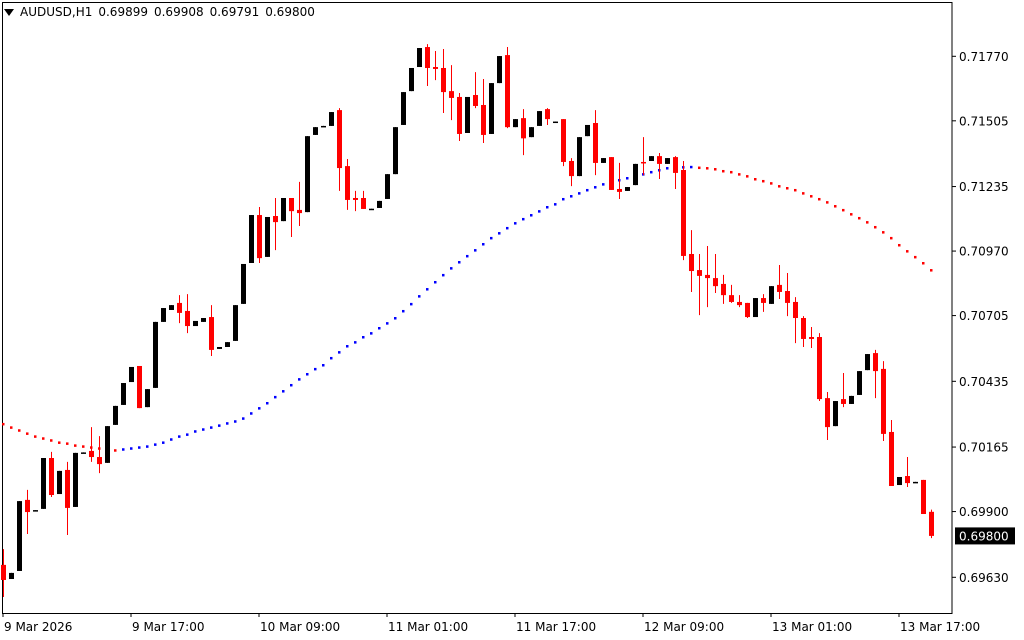 This screenshot has height=640, width=1024. What do you see at coordinates (984, 252) in the screenshot?
I see `y-tick-label: 0.70970` at bounding box center [984, 252].